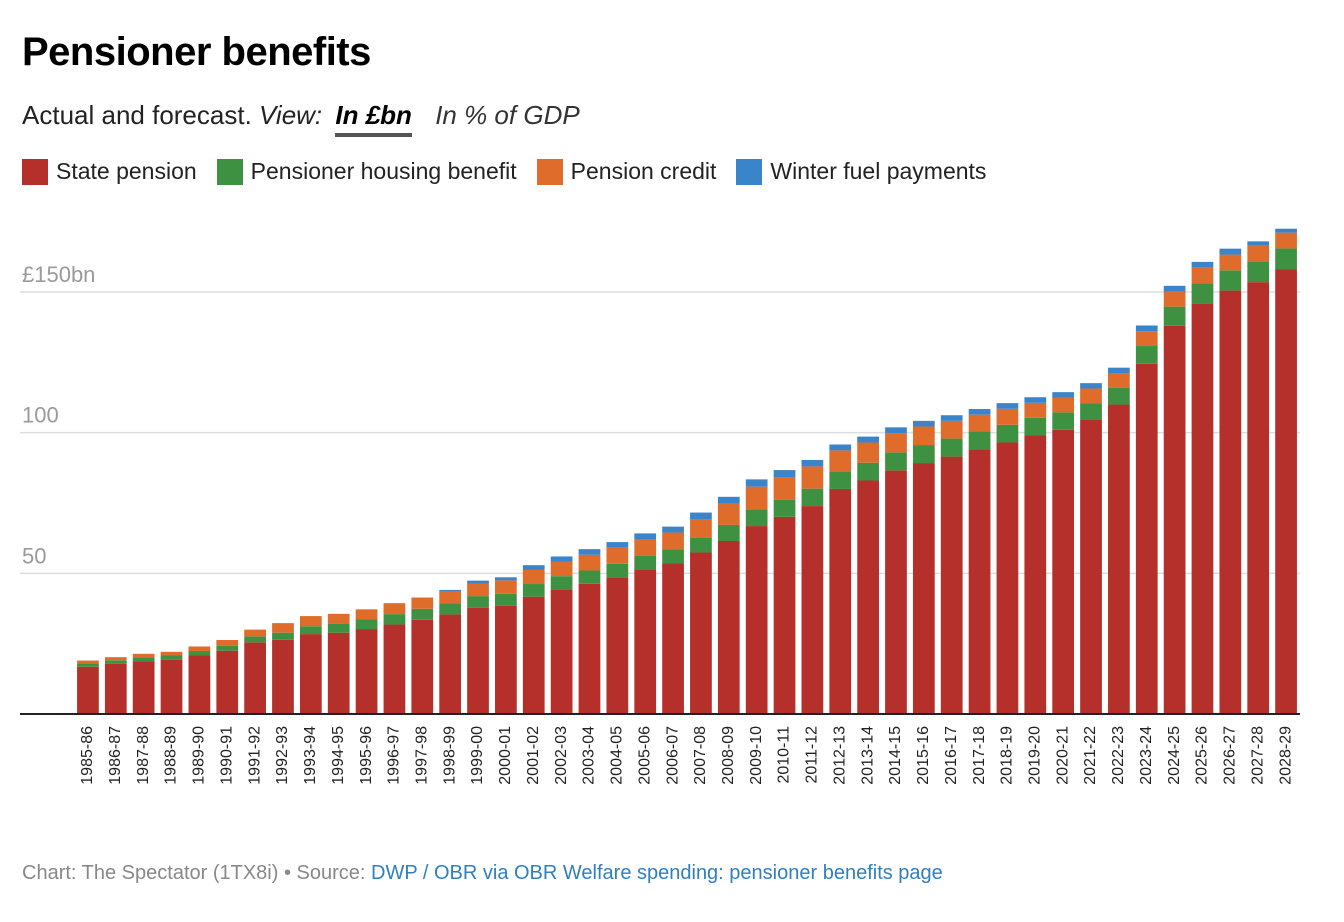 Image resolution: width=1344 pixels, height=922 pixels. Describe the element at coordinates (626, 171) in the screenshot. I see `legend-item-pension-credit: Pension credit` at that location.